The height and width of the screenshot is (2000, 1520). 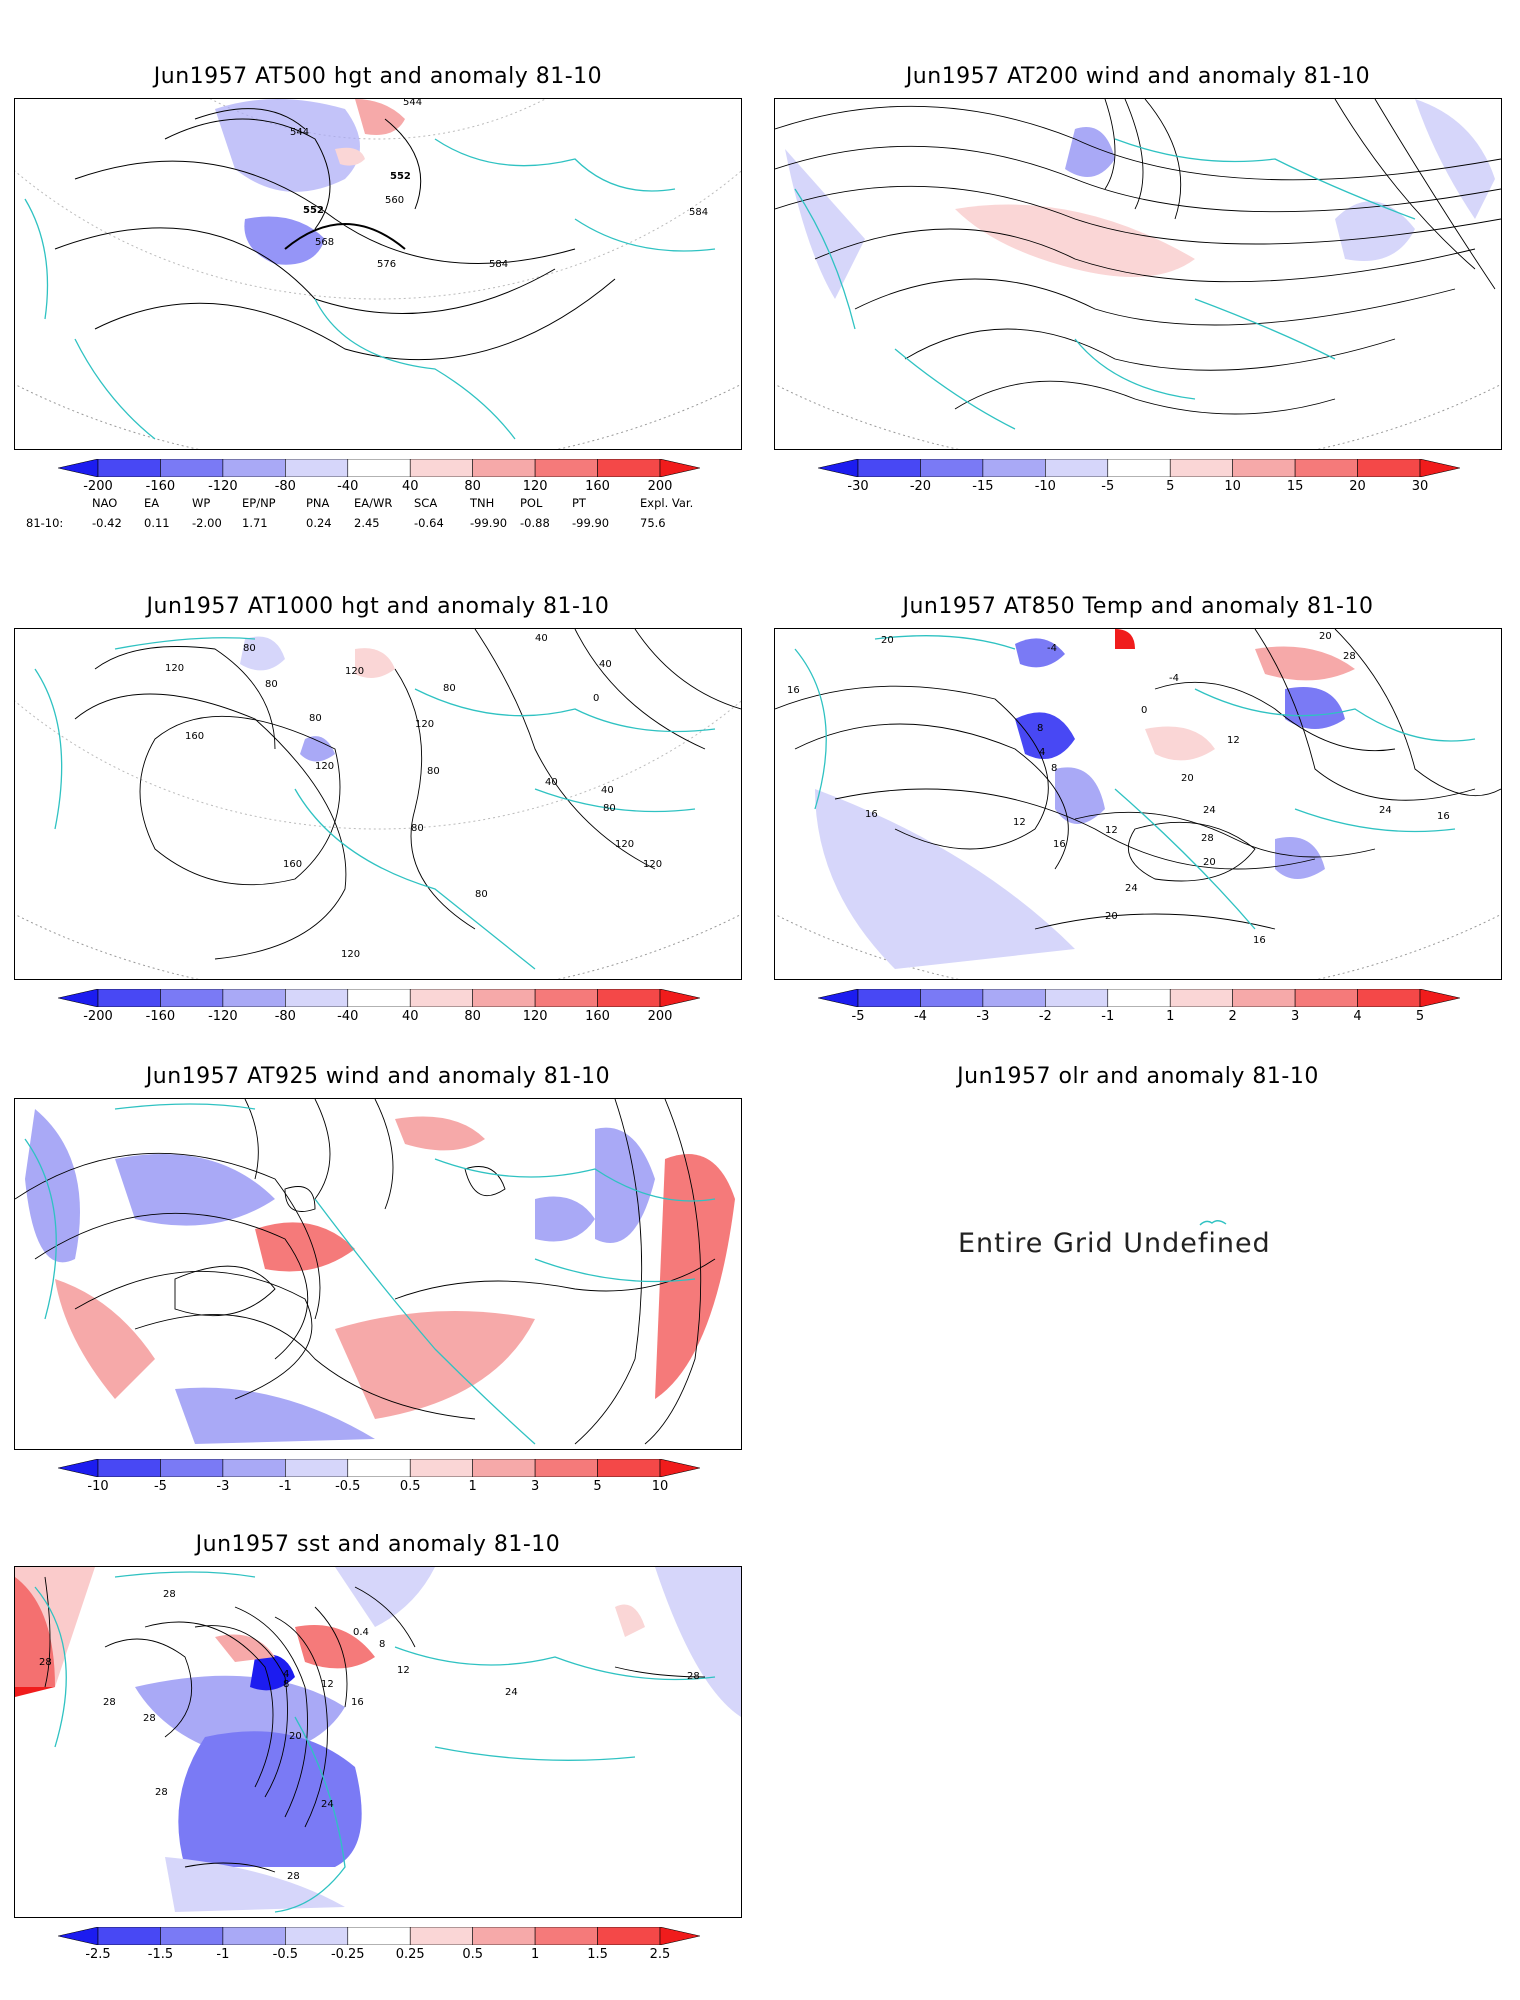 What do you see at coordinates (1042, 752) in the screenshot?
I see `contour-label: 4` at bounding box center [1042, 752].